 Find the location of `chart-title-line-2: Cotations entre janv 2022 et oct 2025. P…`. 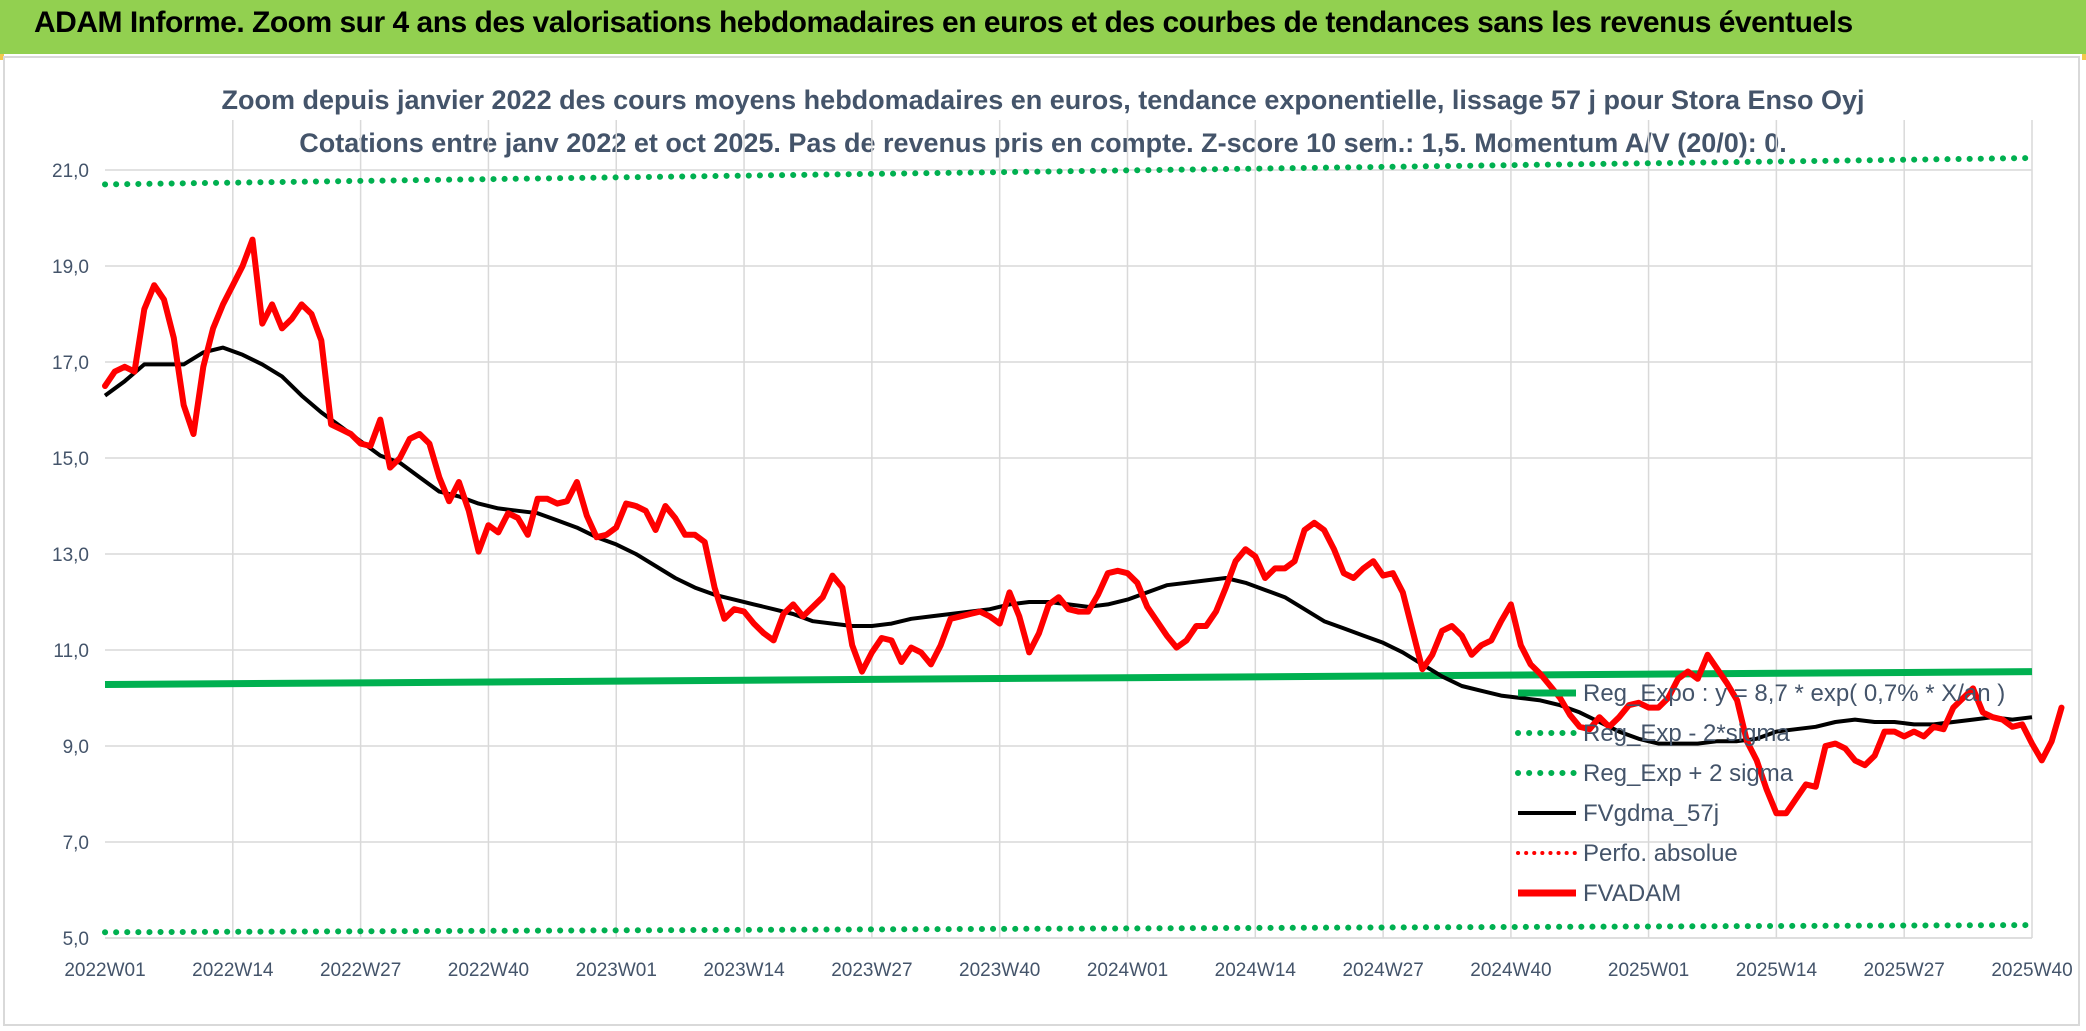

chart-title-line-2: Cotations entre janv 2022 et oct 2025. P… is located at coordinates (1043, 143).